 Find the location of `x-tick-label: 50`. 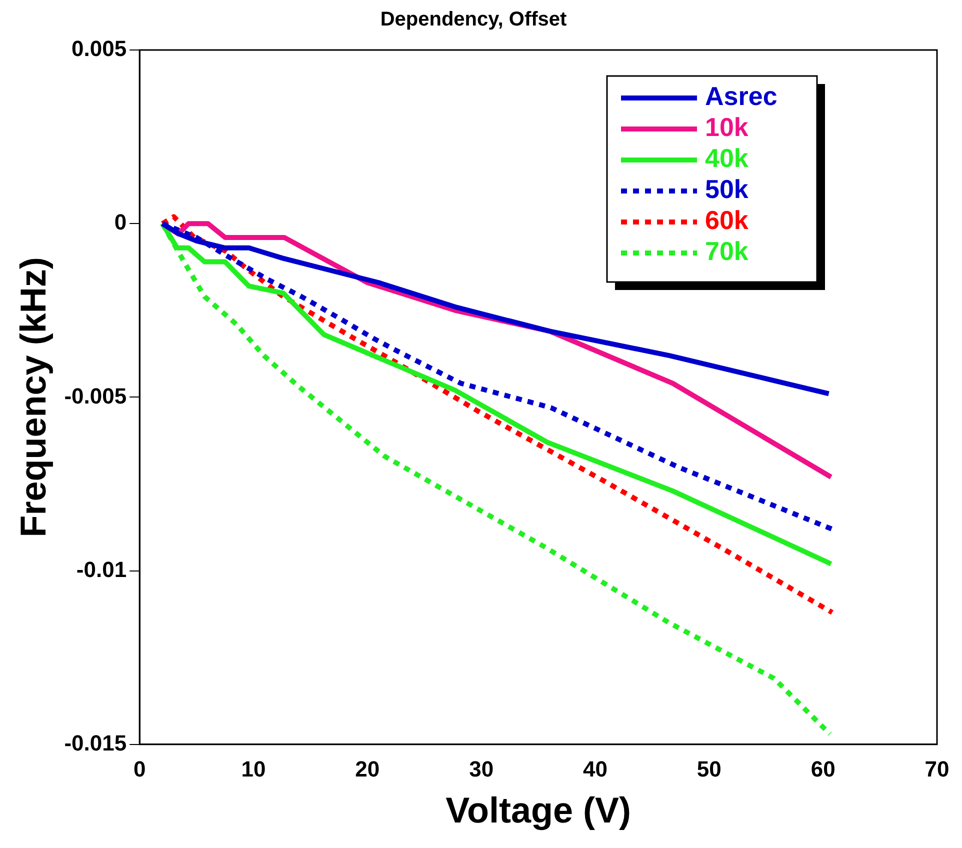

x-tick-label: 50 is located at coordinates (709, 769).